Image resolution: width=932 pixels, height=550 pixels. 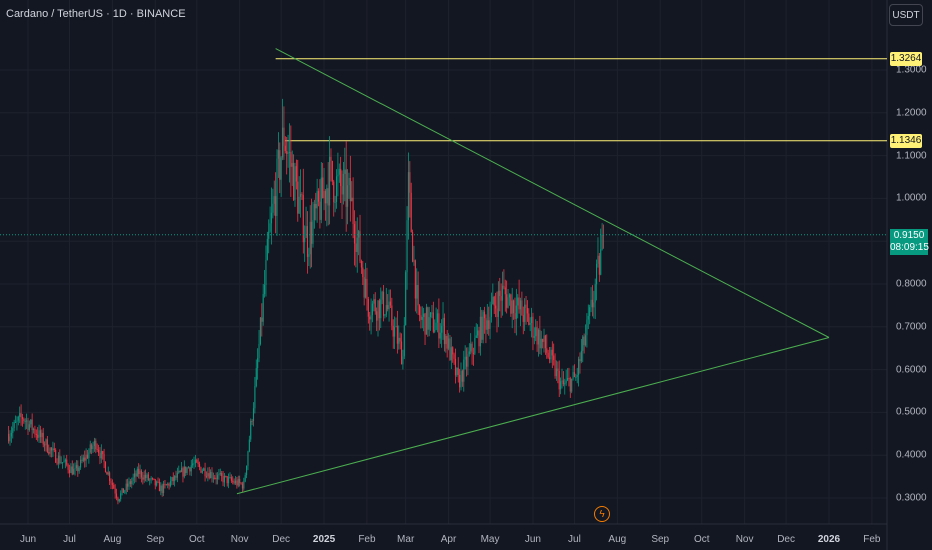 I want to click on price-tick-label: 0.4000, so click(x=911, y=455).